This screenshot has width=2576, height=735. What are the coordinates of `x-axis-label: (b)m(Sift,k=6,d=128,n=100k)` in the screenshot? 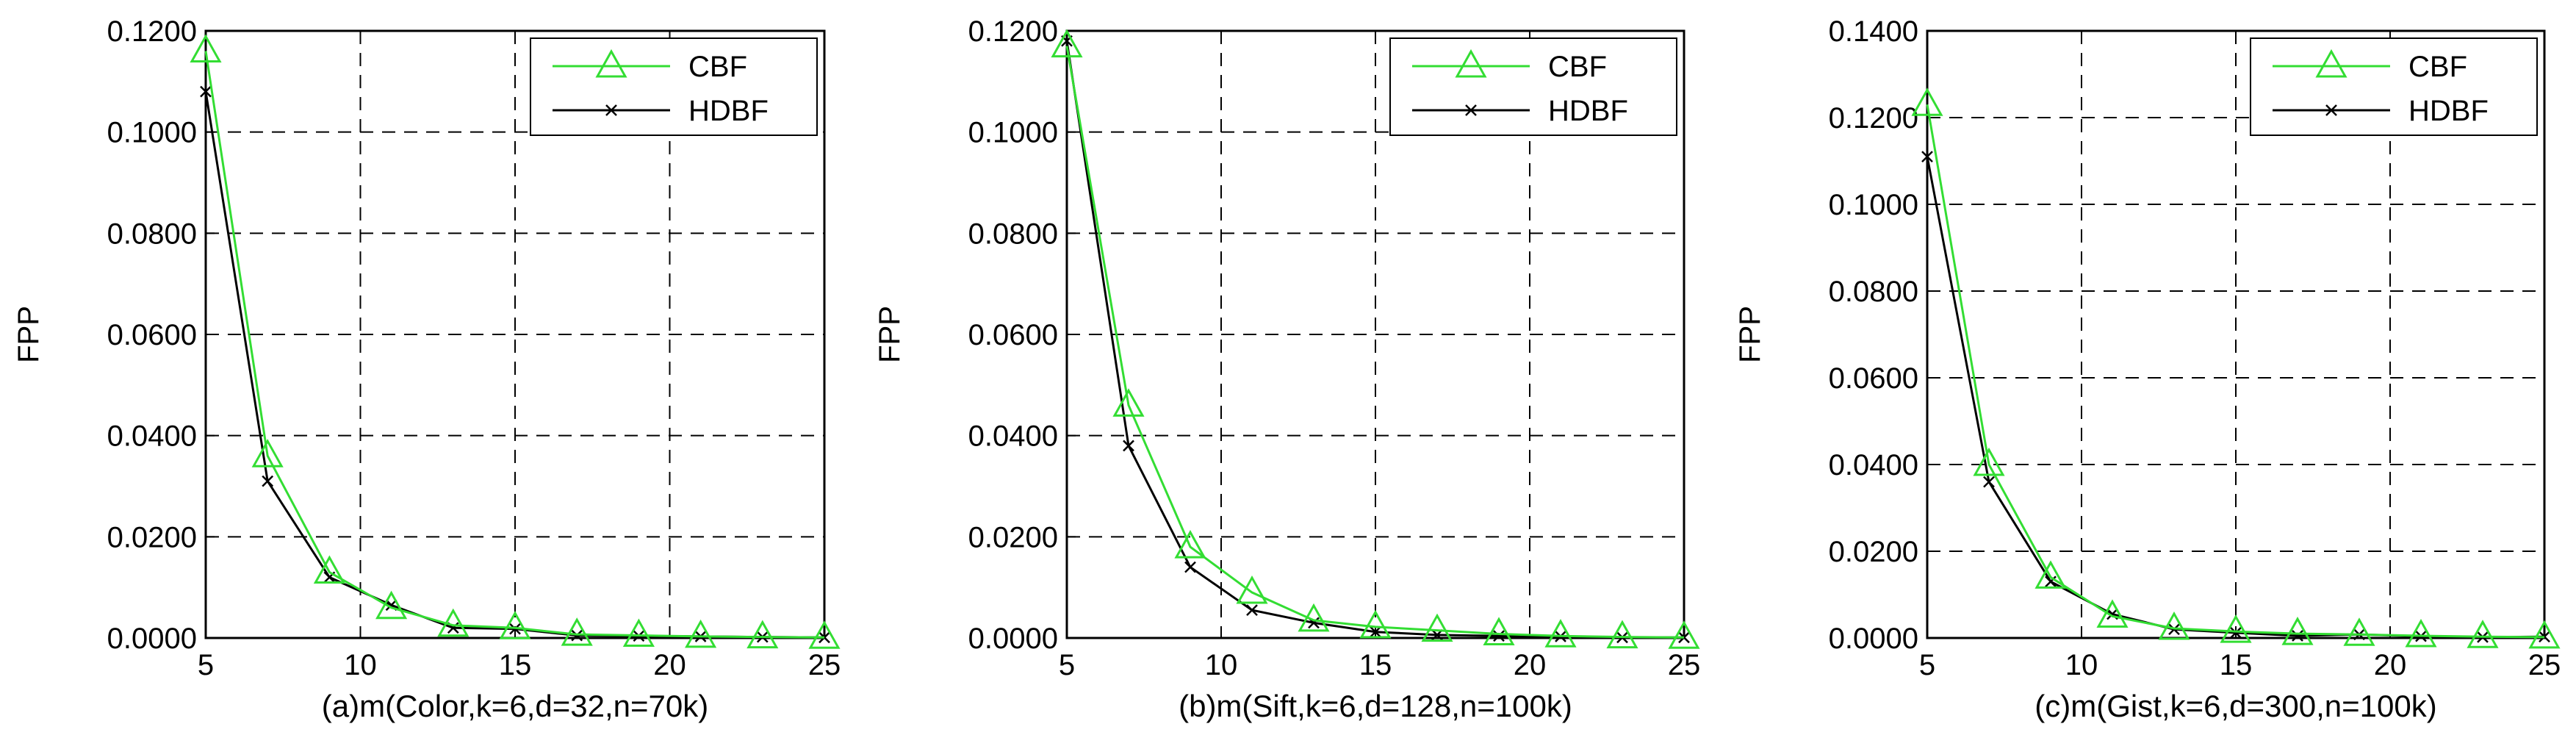 It's located at (1375, 706).